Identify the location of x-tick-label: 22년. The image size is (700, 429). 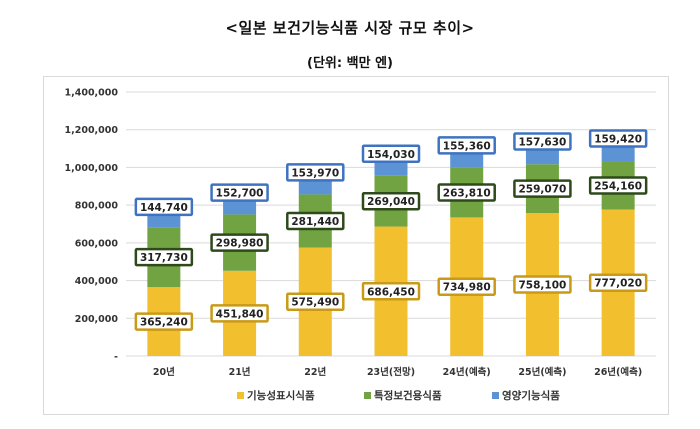
(315, 372).